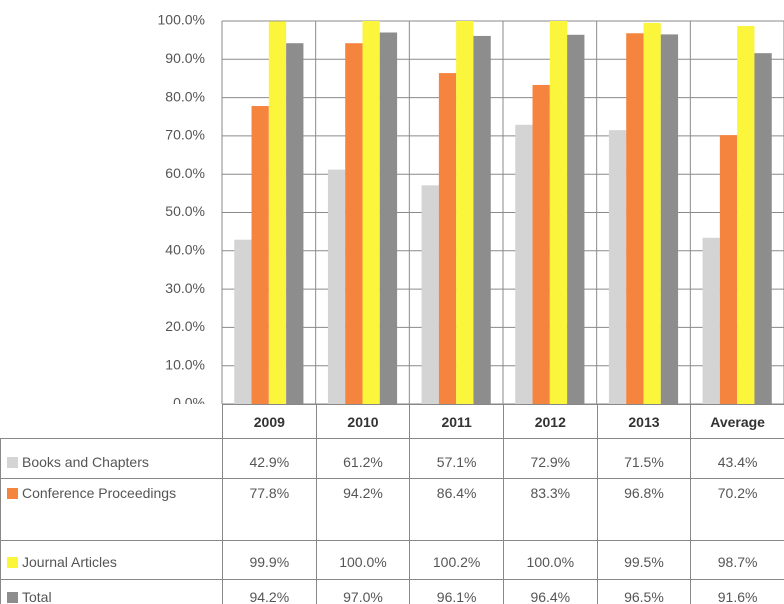  What do you see at coordinates (644, 421) in the screenshot?
I see `category-header: 2013` at bounding box center [644, 421].